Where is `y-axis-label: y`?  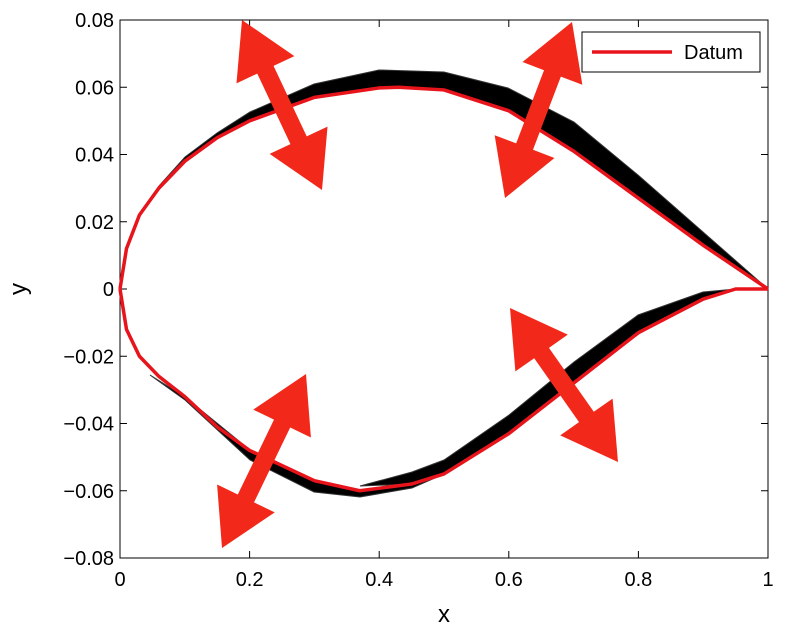 y-axis-label: y is located at coordinates (18, 289).